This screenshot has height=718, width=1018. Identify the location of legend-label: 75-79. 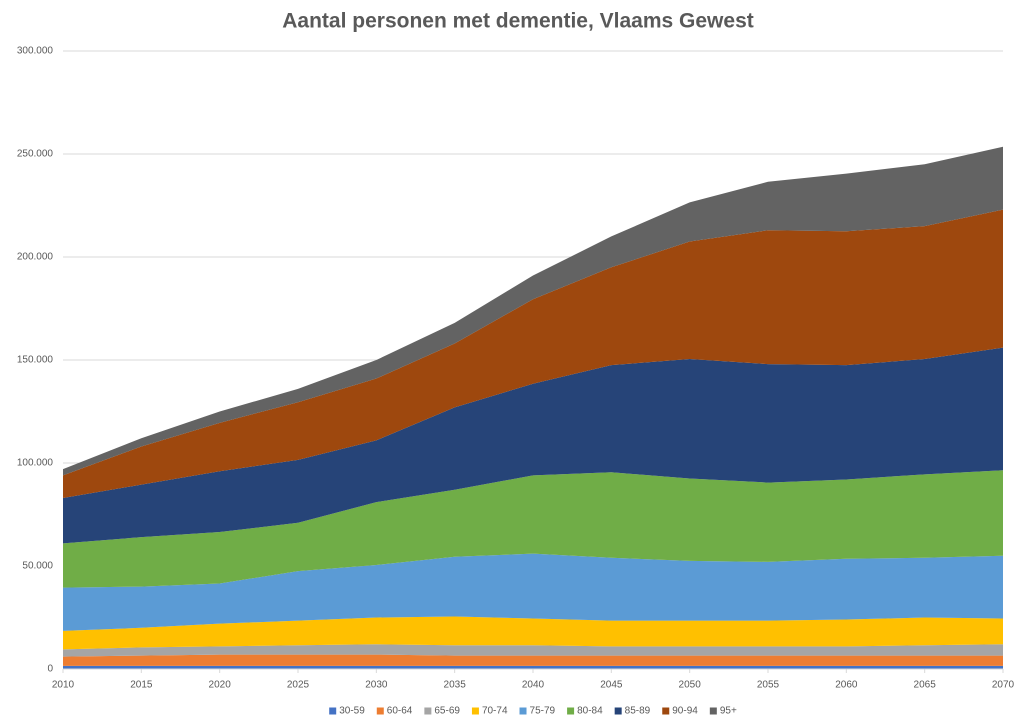
(543, 711).